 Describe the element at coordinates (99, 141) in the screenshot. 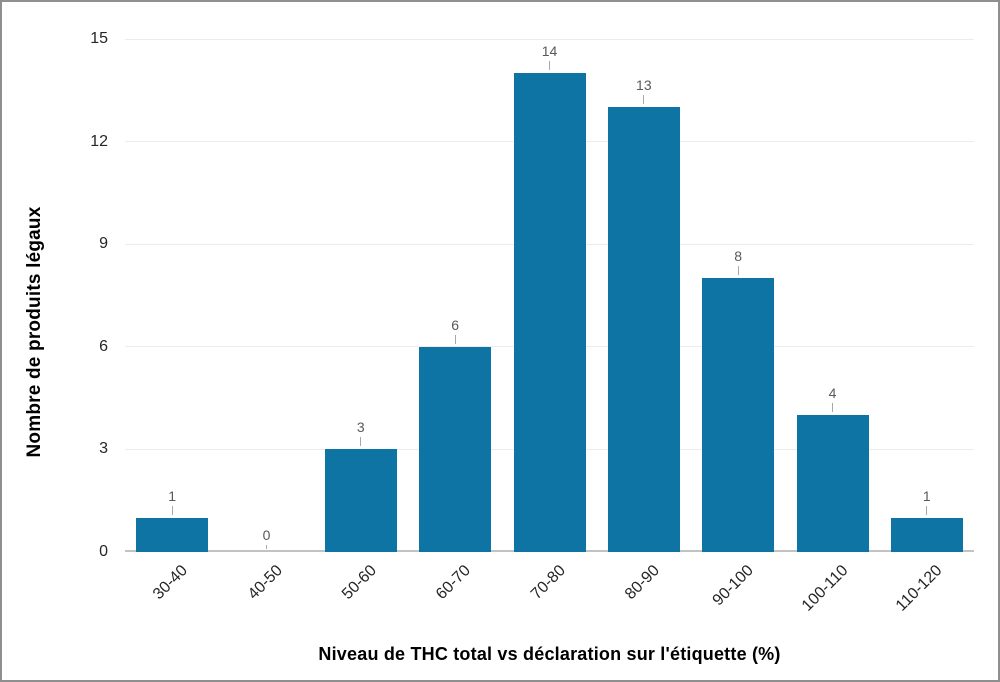

I see `y-tick-label: 12` at that location.